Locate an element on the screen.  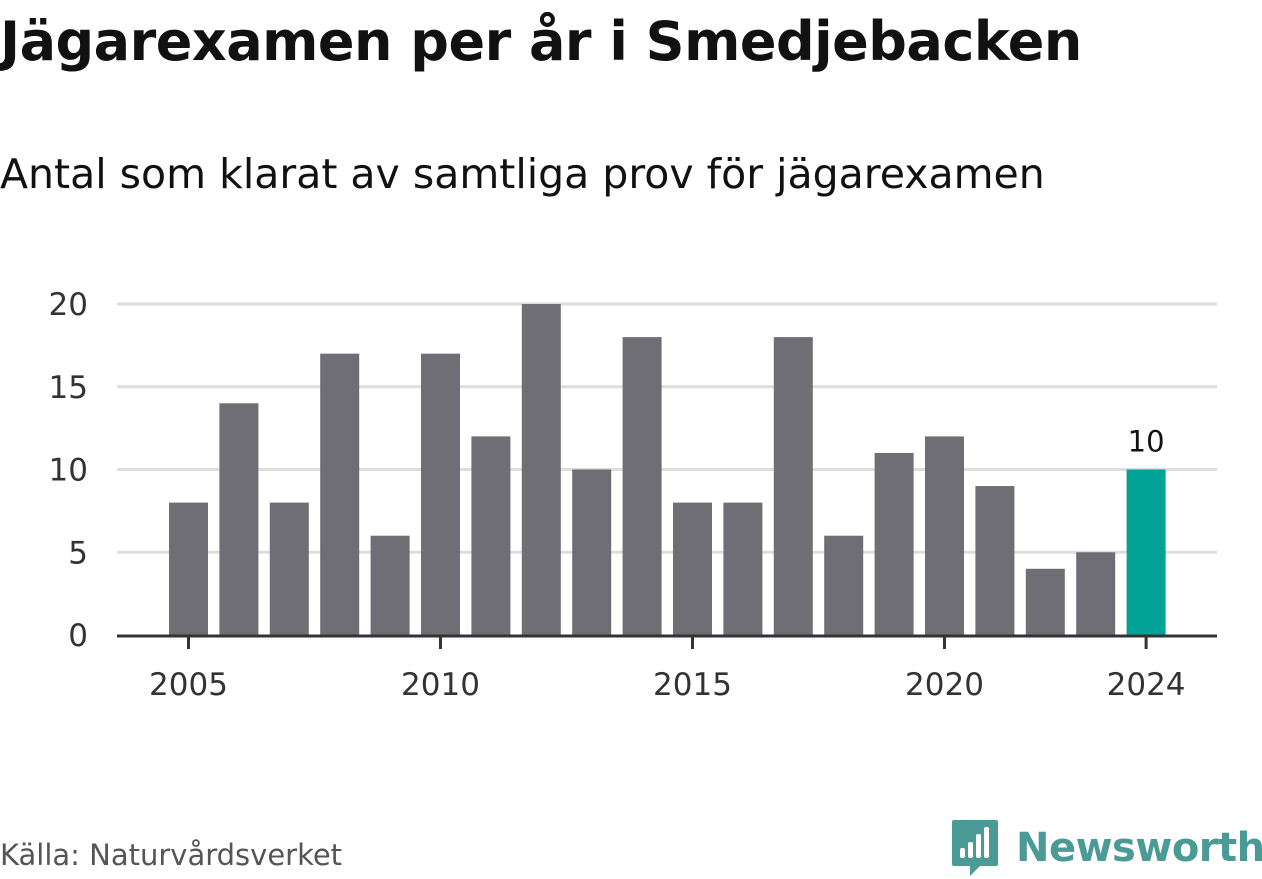
bar-2015 is located at coordinates (692, 568).